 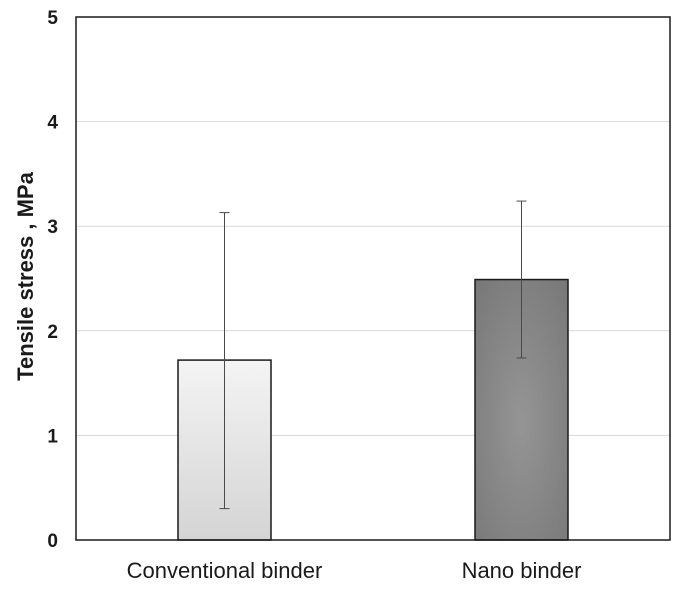 What do you see at coordinates (52, 436) in the screenshot?
I see `y-tick-label: 1` at bounding box center [52, 436].